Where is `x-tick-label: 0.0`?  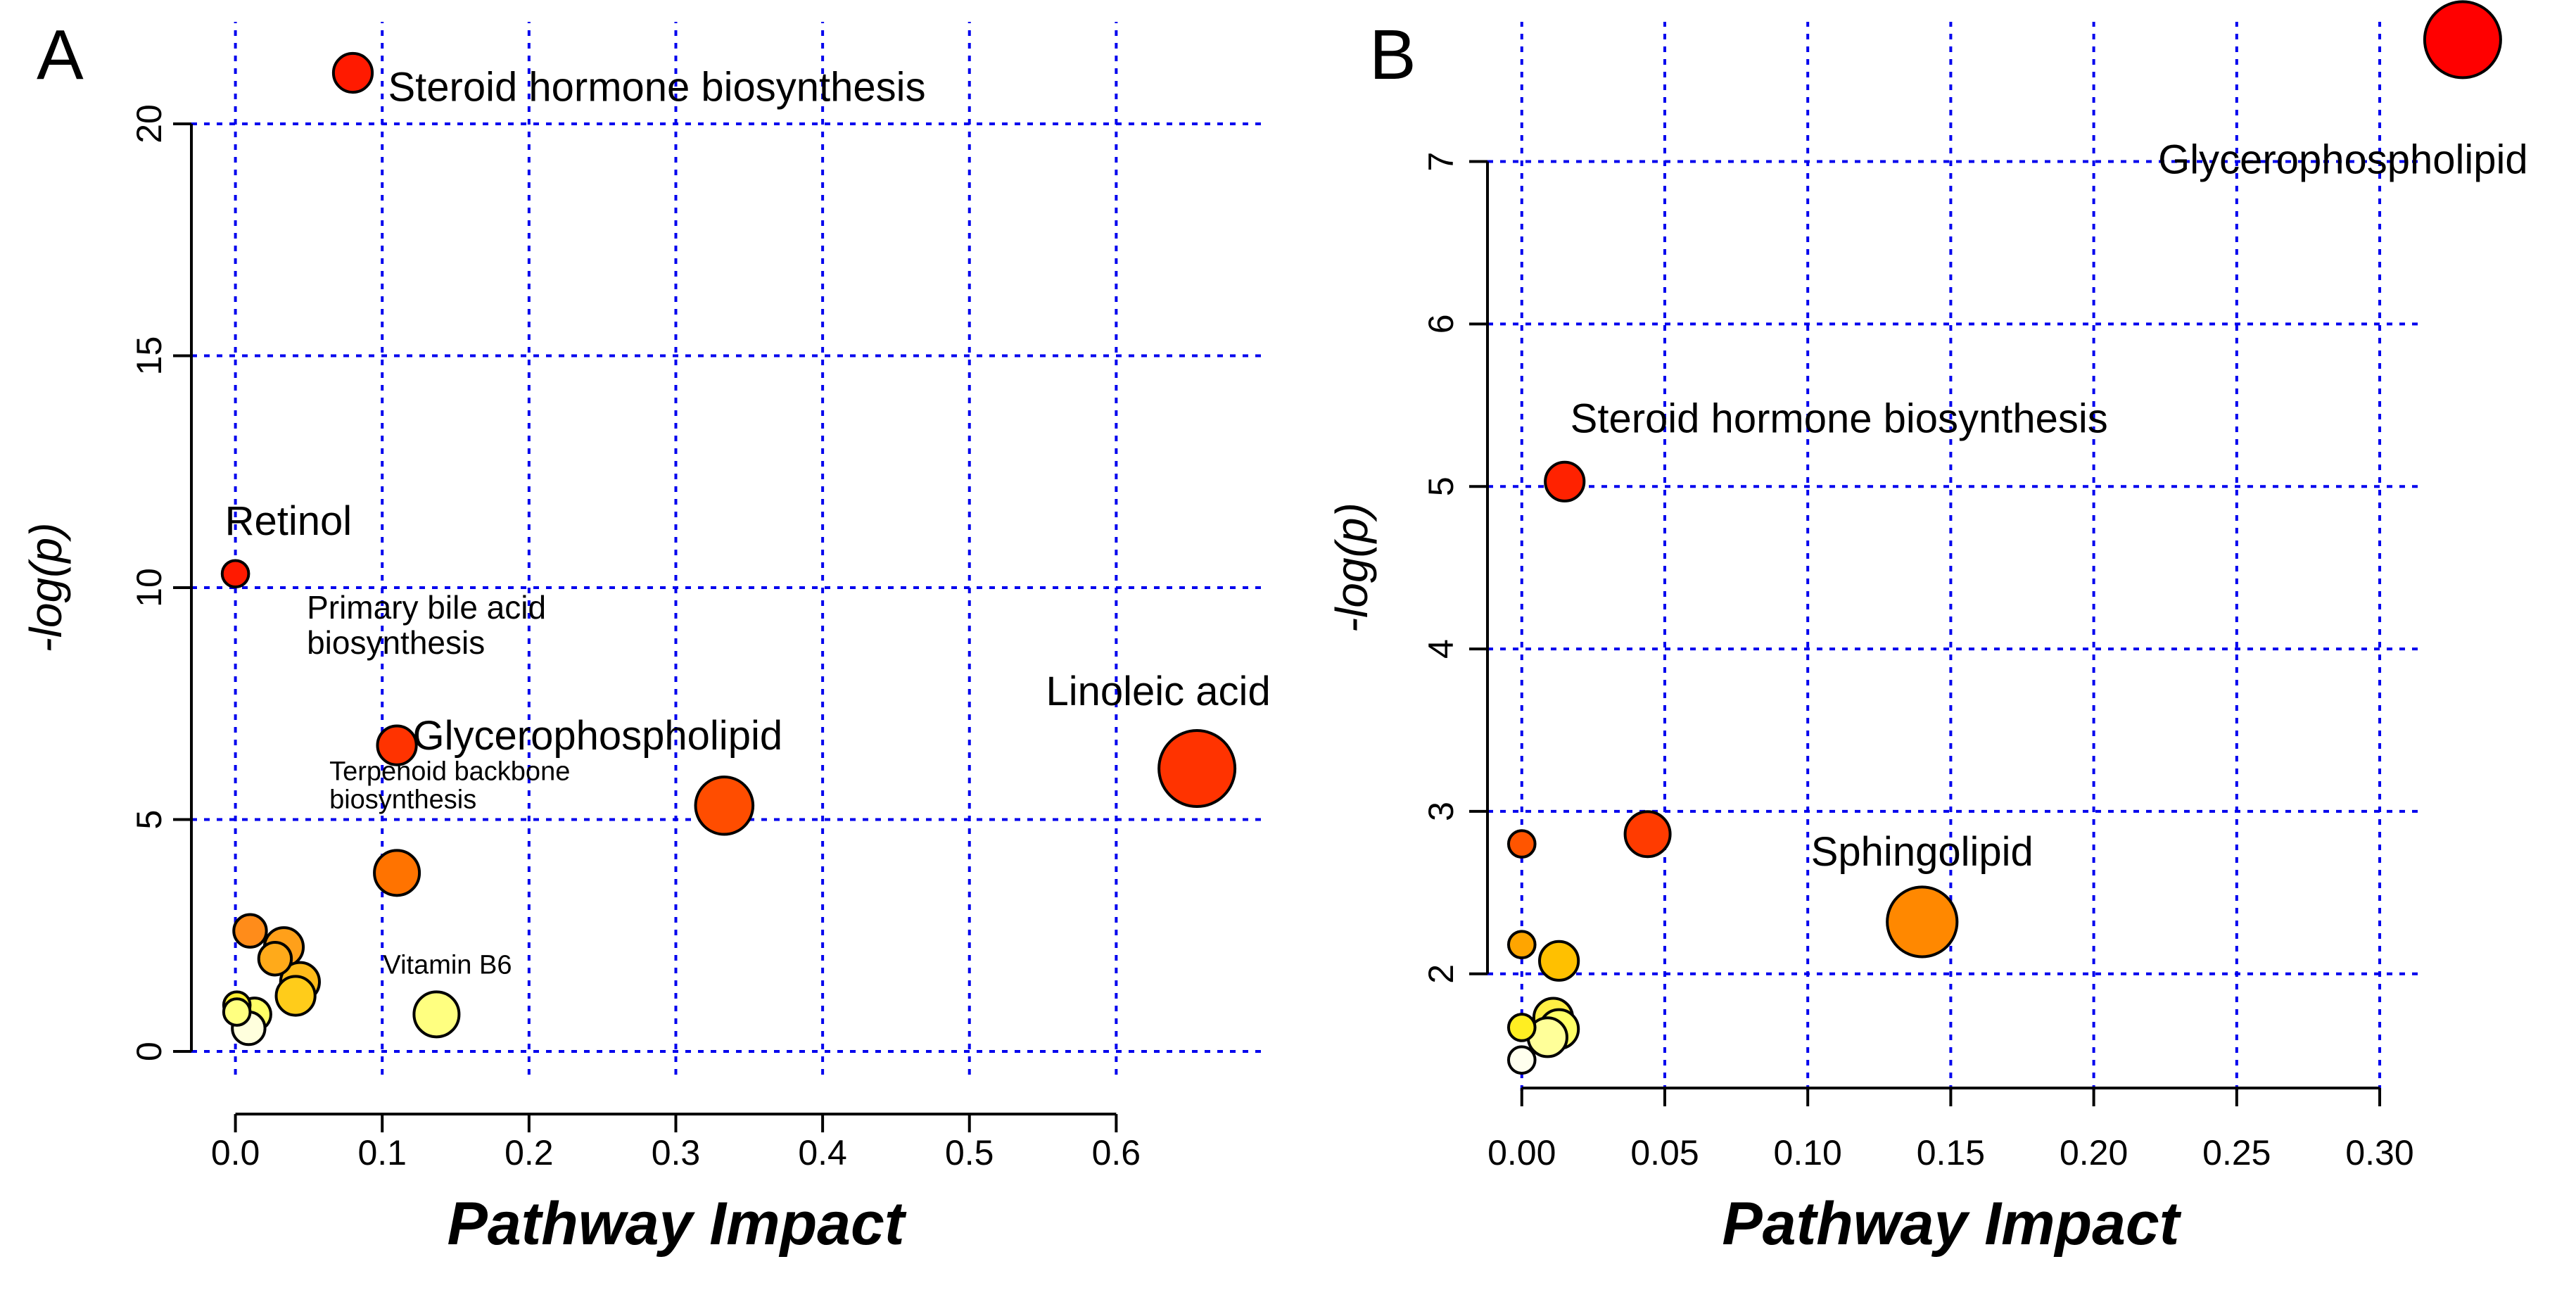 x-tick-label: 0.0 is located at coordinates (236, 1152).